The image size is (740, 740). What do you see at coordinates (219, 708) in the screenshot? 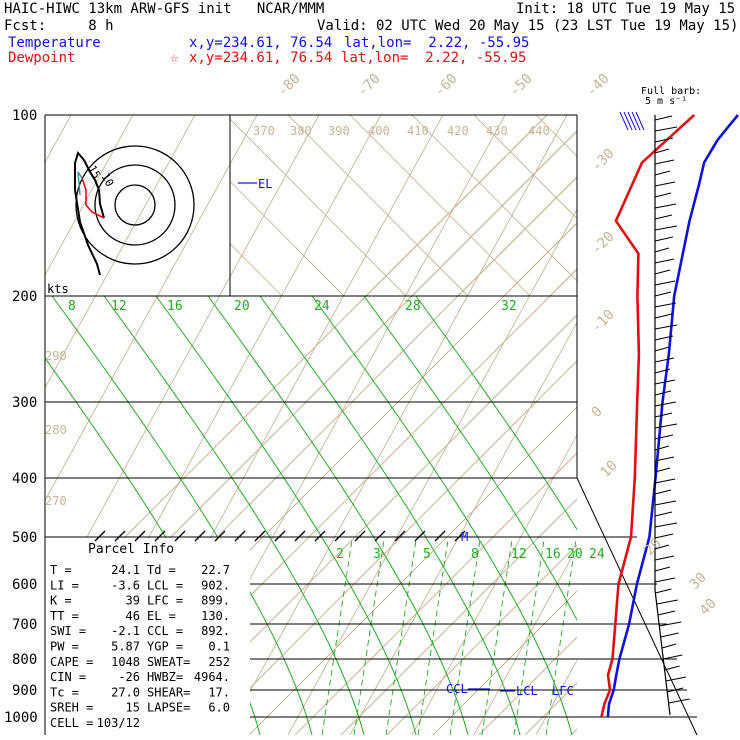
I see `parcel-row-value: 6.0` at bounding box center [219, 708].